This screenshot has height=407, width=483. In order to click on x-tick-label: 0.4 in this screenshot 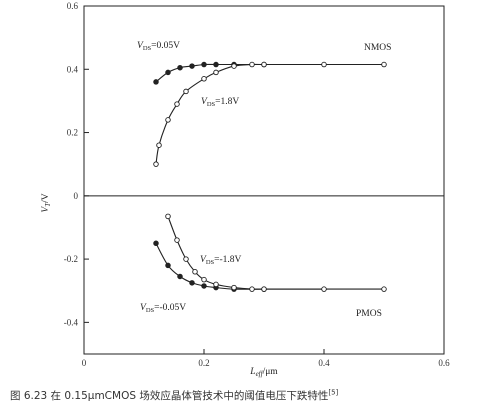, I will do `click(324, 363)`.